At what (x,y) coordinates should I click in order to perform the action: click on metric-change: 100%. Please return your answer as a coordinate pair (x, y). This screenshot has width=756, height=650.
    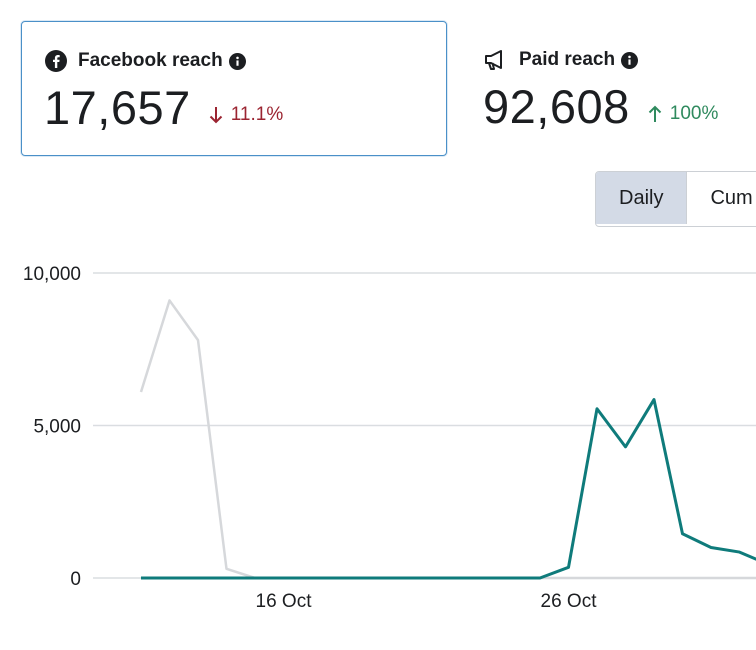
    Looking at the image, I should click on (683, 114).